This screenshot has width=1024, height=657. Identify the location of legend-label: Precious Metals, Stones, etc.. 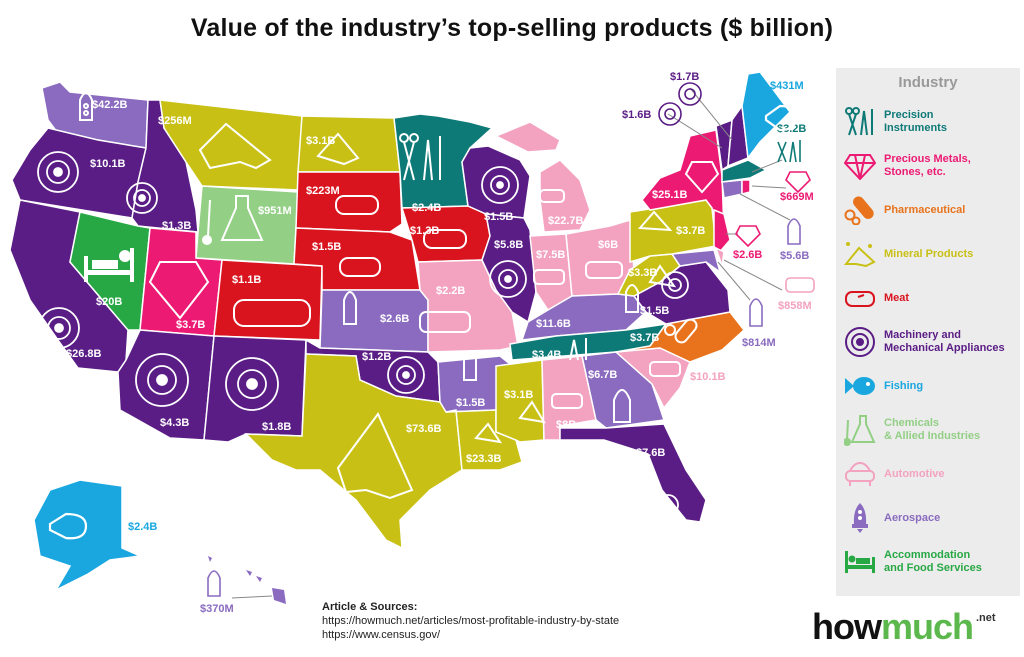
(927, 165).